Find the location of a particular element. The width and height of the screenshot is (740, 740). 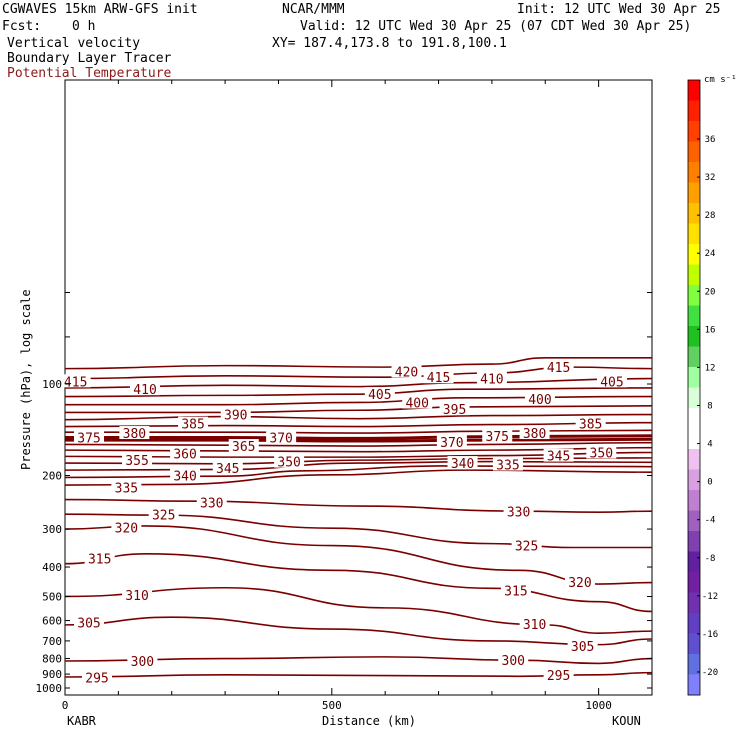

field-boundary-layer-tracer: Boundary Layer Tracer is located at coordinates (89, 58).